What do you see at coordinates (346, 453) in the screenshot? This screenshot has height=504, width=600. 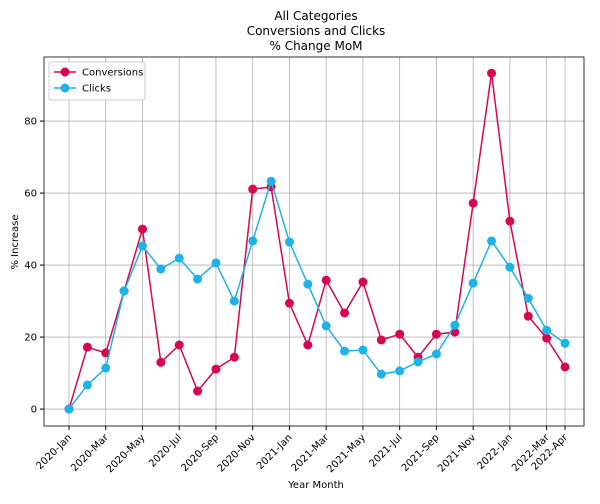 I see `x-tick-label: 2021-May` at bounding box center [346, 453].